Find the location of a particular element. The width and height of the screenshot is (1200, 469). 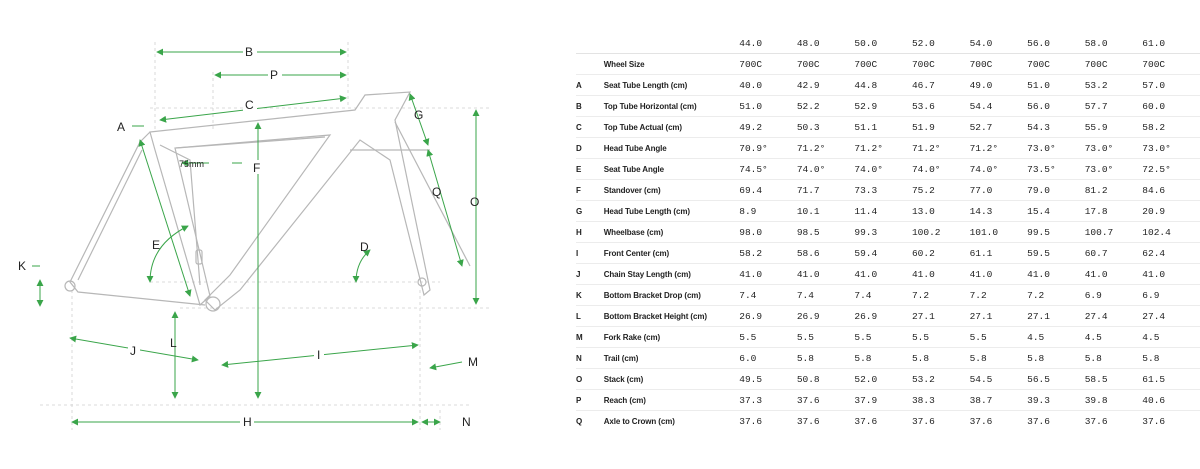

label-A: A is located at coordinates (121, 127).